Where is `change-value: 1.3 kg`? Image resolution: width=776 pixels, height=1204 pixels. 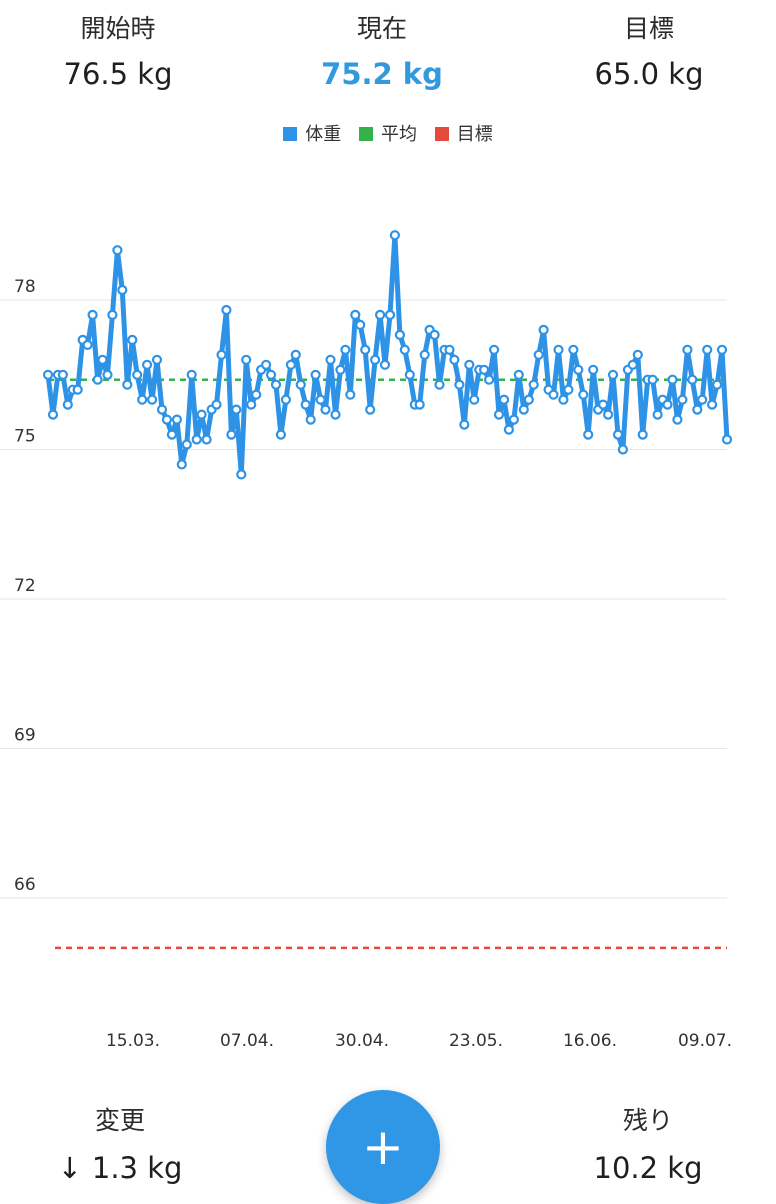
change-value: 1.3 kg is located at coordinates (137, 1168).